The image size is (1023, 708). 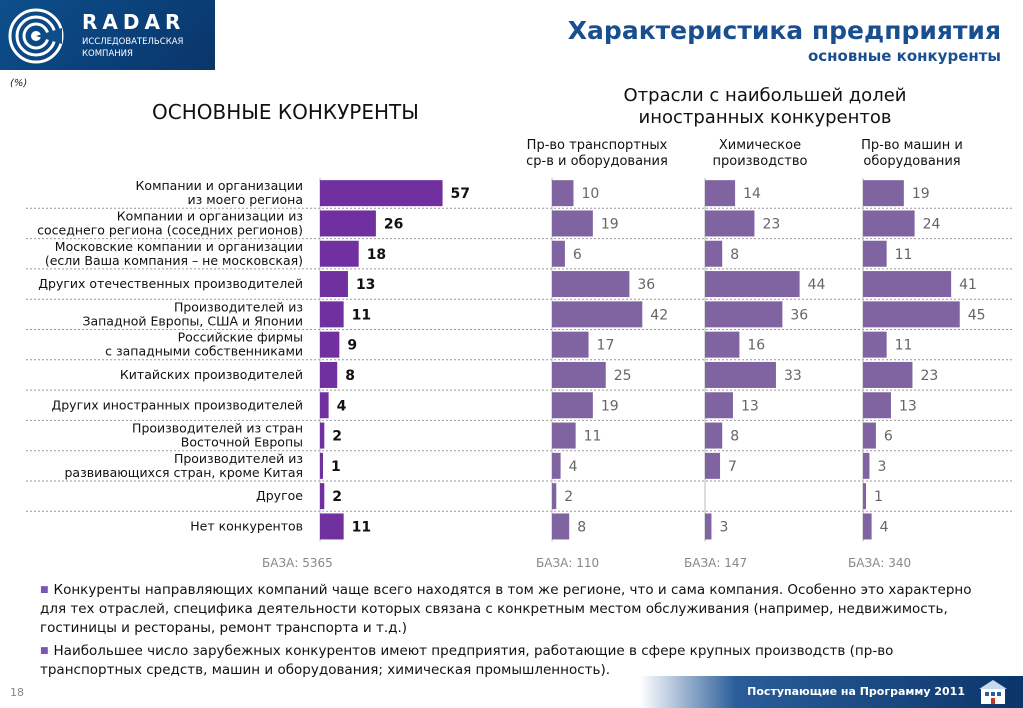 What do you see at coordinates (977, 315) in the screenshot?
I see `data-label: 45` at bounding box center [977, 315].